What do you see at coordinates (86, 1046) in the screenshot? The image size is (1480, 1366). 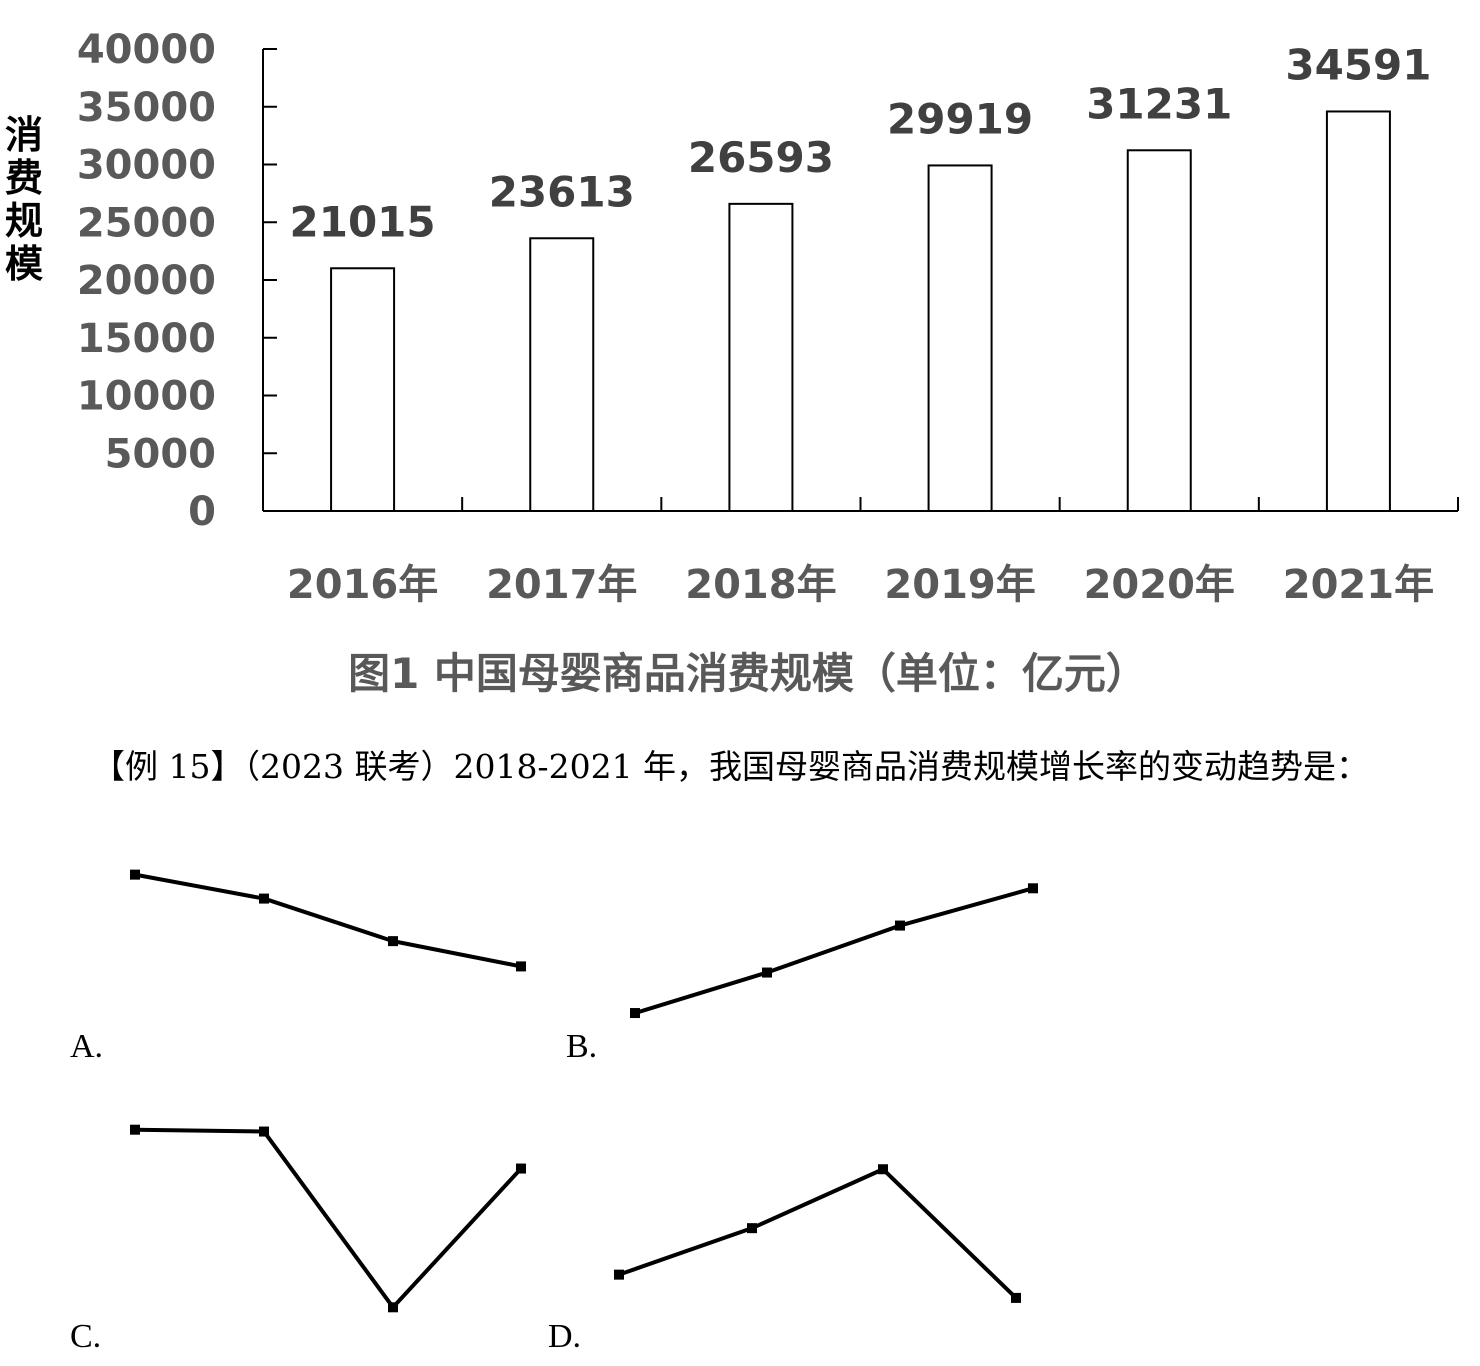 I see `option-a-label: A.` at bounding box center [86, 1046].